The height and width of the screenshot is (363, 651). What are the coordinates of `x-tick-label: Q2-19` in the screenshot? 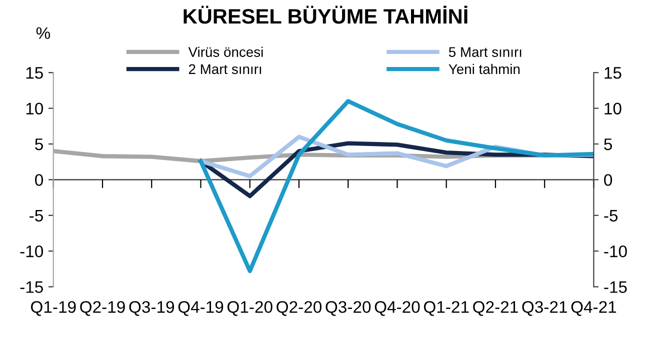 It's located at (102, 308).